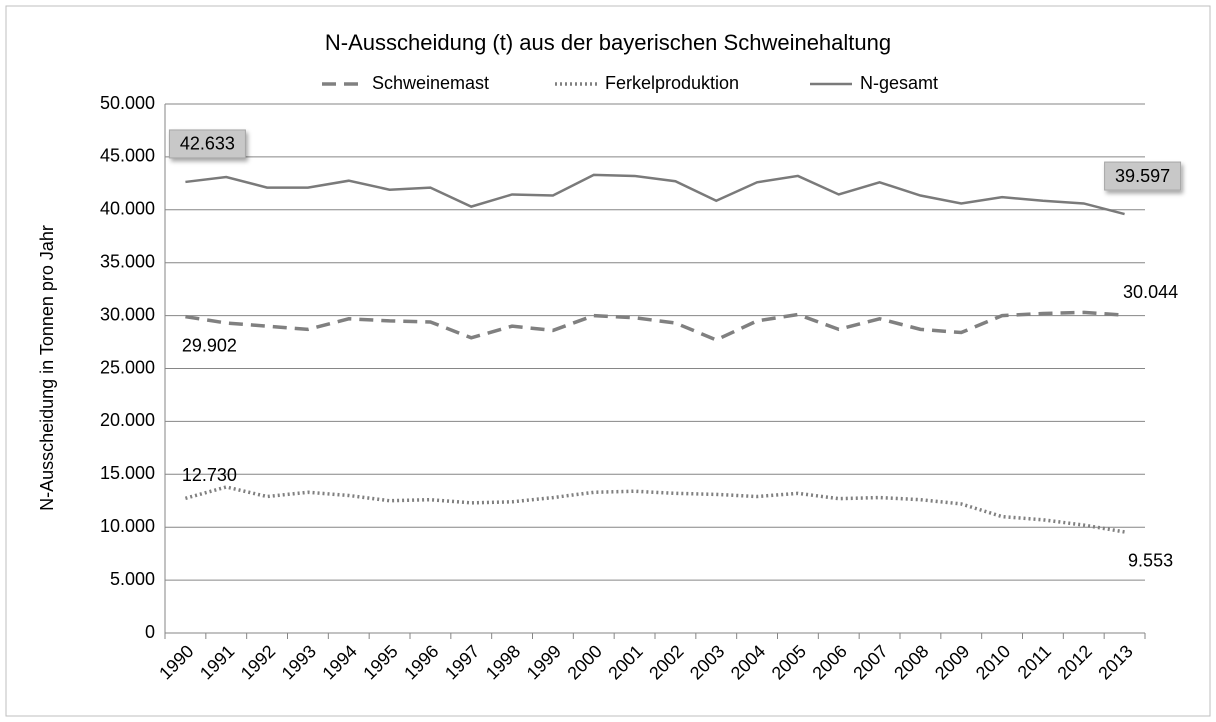 This screenshot has height=722, width=1216. What do you see at coordinates (127, 103) in the screenshot?
I see `y-tick-label: 50.000` at bounding box center [127, 103].